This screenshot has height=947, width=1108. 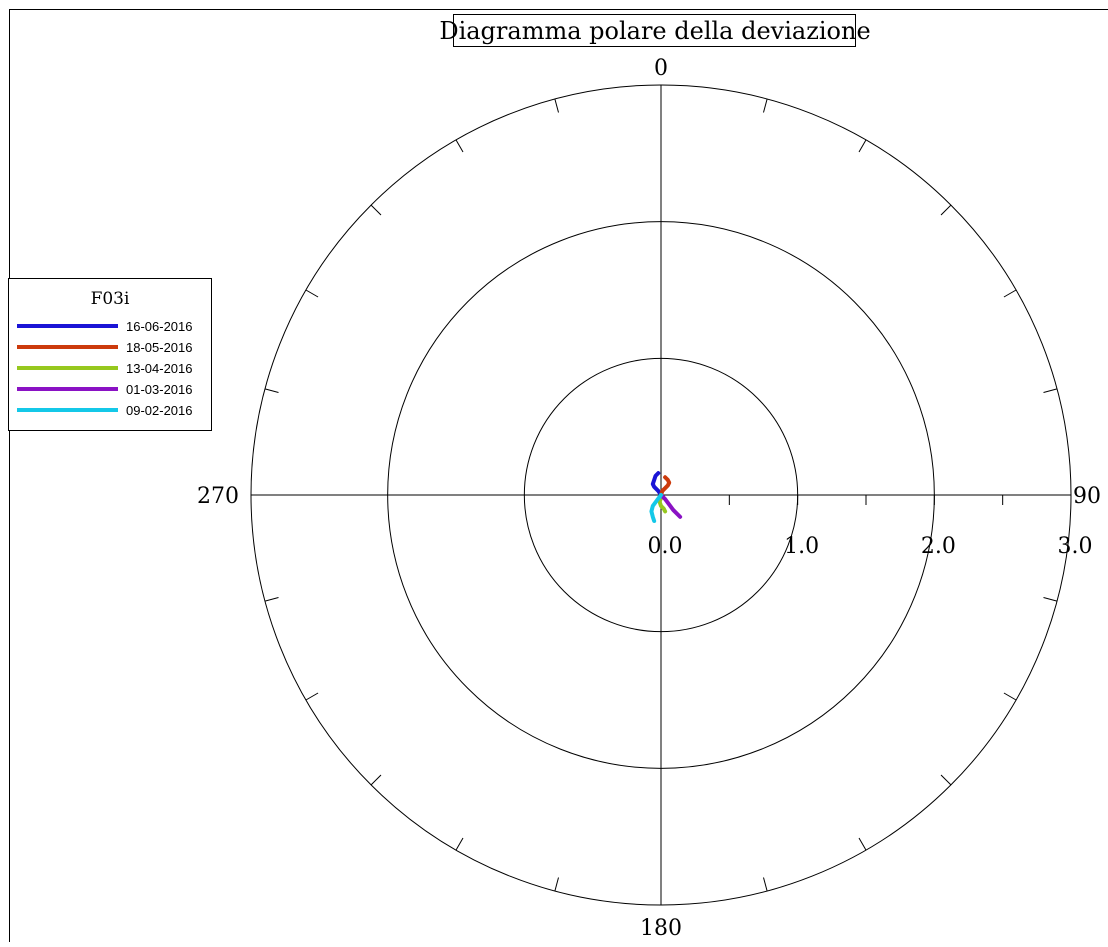 What do you see at coordinates (218, 496) in the screenshot?
I see `angle-label-270: 270` at bounding box center [218, 496].